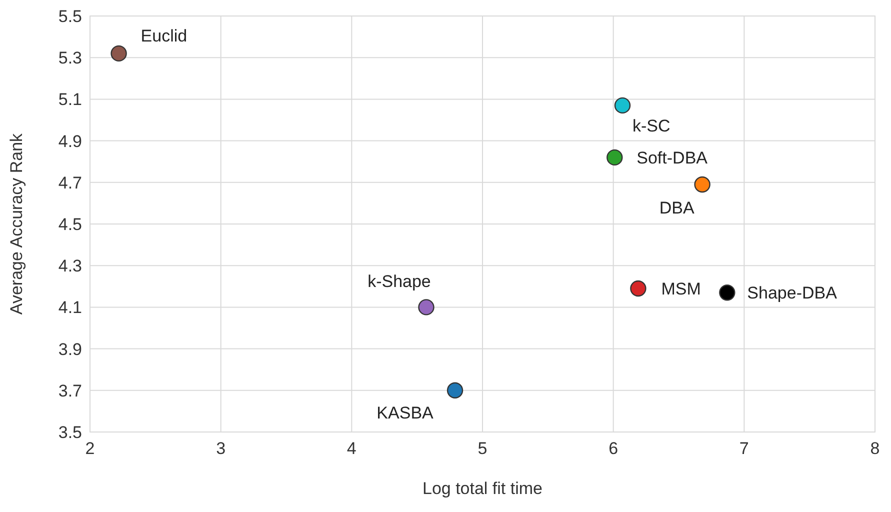 This screenshot has width=891, height=512. What do you see at coordinates (651, 126) in the screenshot?
I see `series-label: k-SC` at bounding box center [651, 126].